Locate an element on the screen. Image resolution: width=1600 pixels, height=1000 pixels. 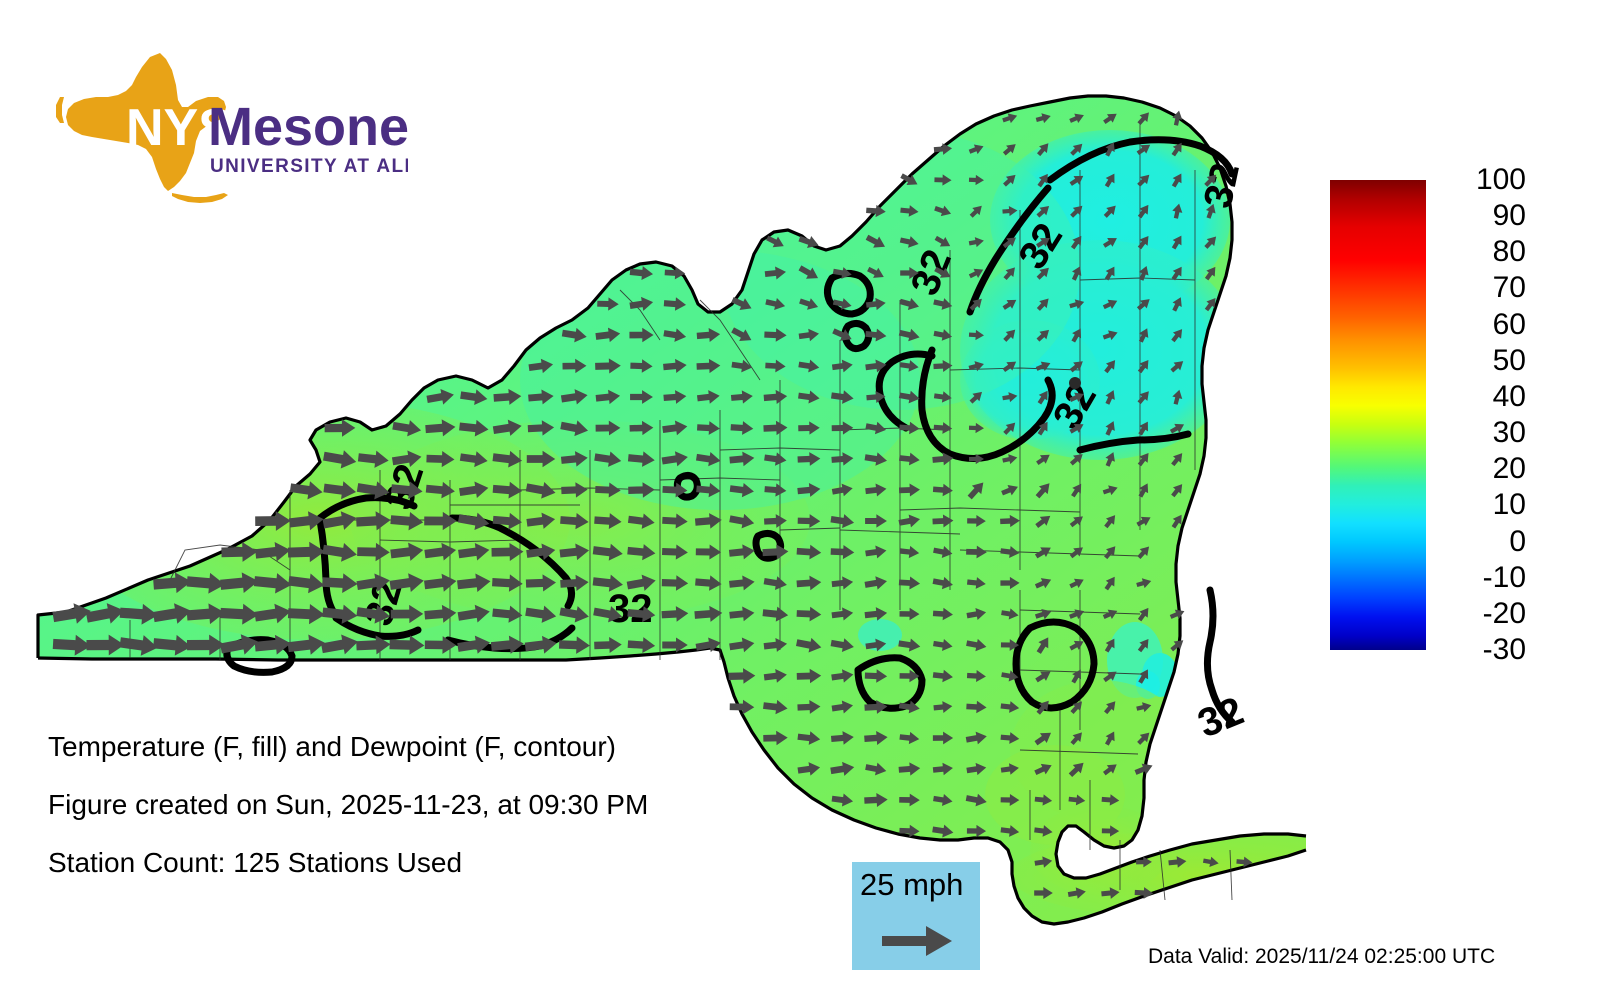
colorbar-tick: 30 is located at coordinates (1509, 433).